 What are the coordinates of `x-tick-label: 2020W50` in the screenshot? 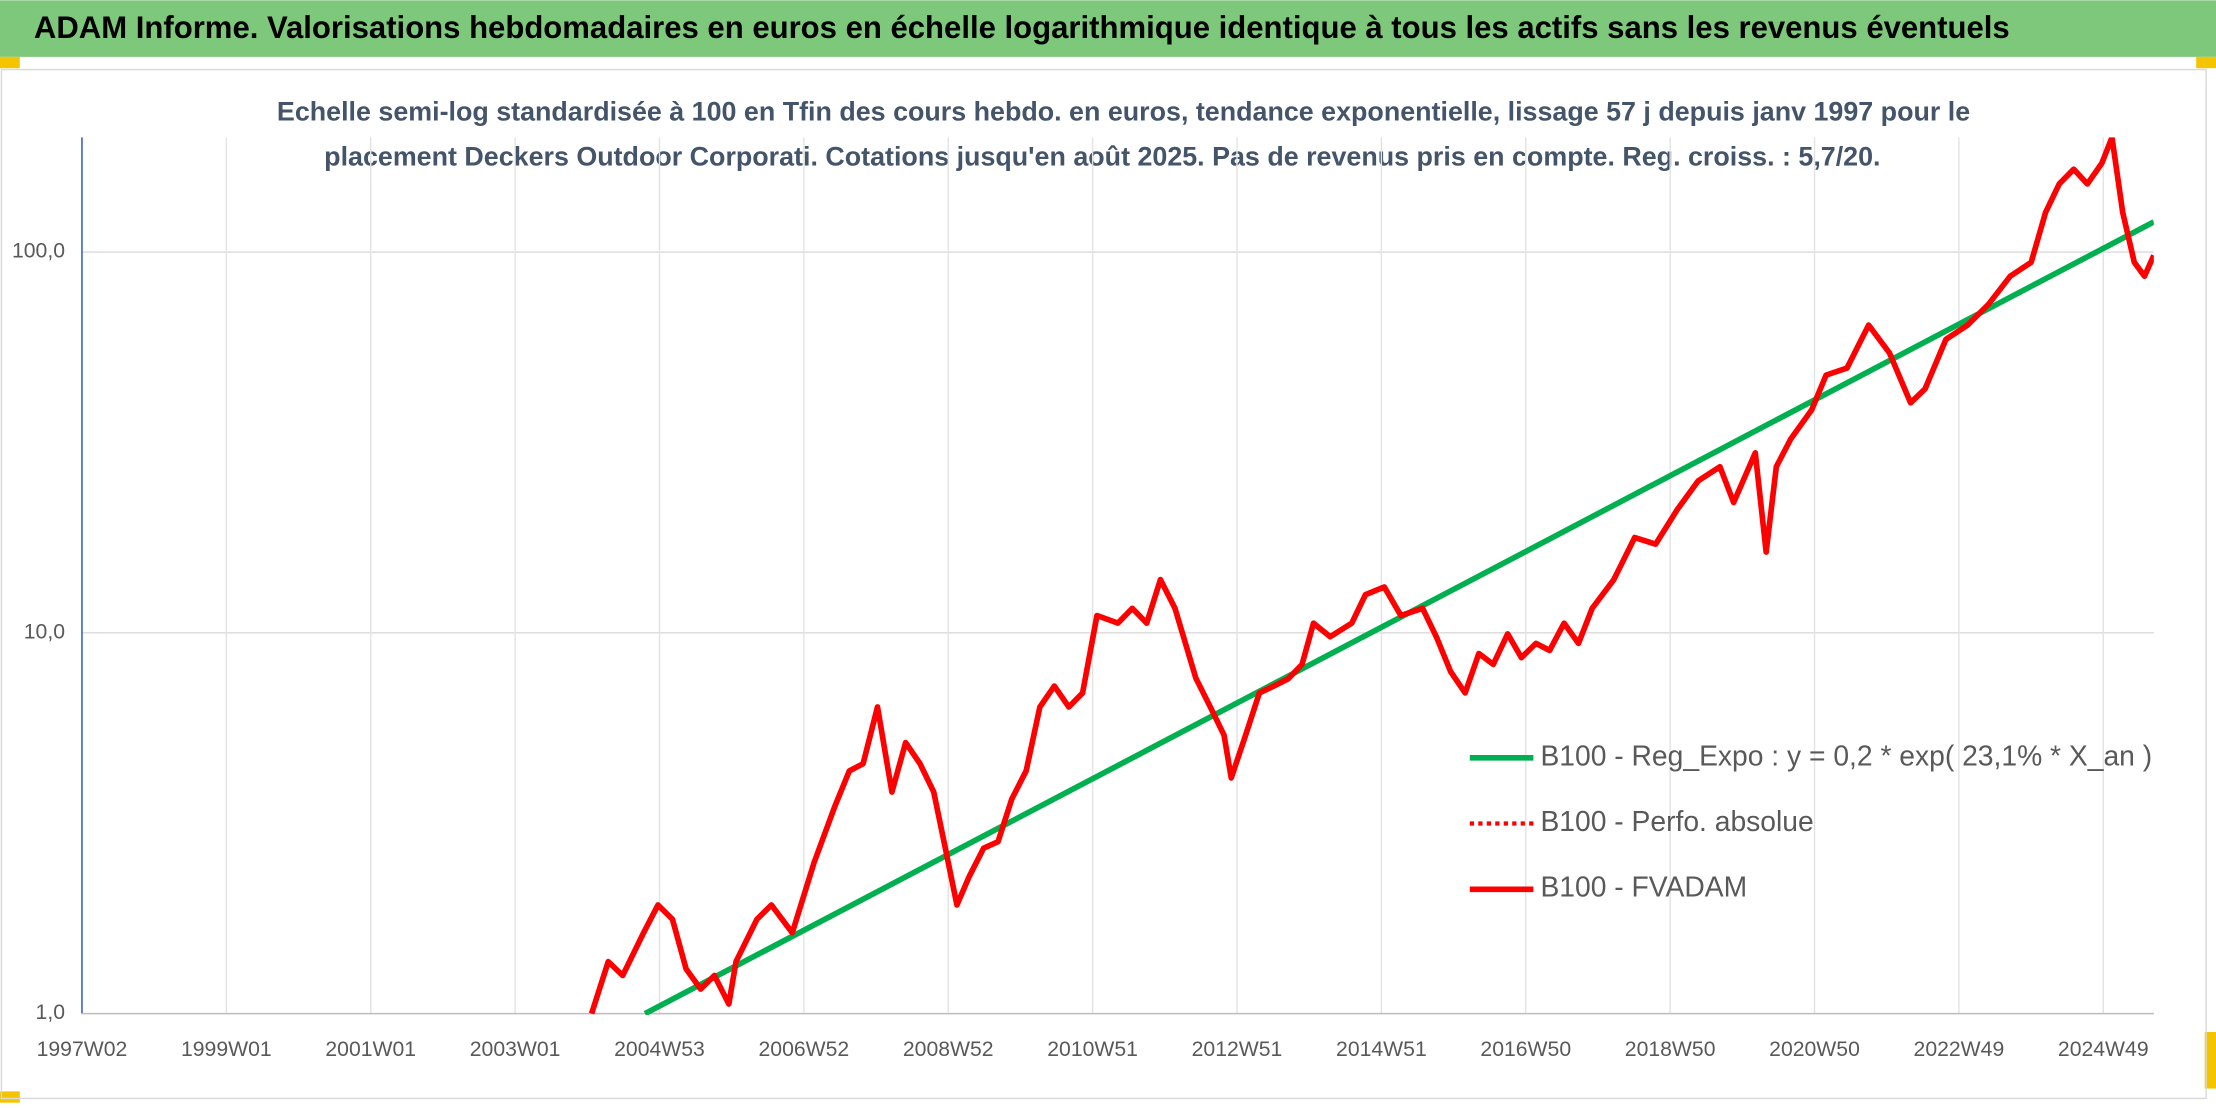 It's located at (1814, 1049).